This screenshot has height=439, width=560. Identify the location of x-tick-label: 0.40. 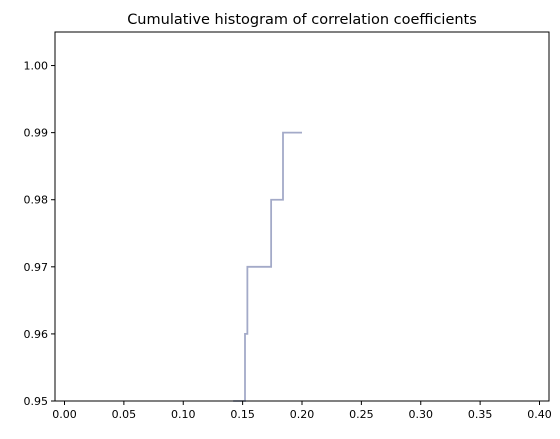
(539, 414).